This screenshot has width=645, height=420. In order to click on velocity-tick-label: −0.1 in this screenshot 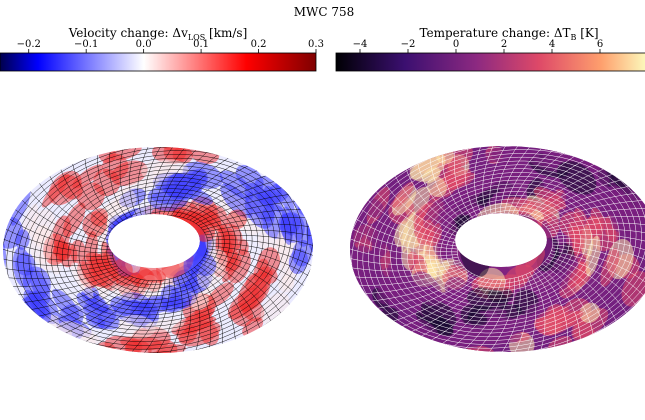, I will do `click(86, 44)`.